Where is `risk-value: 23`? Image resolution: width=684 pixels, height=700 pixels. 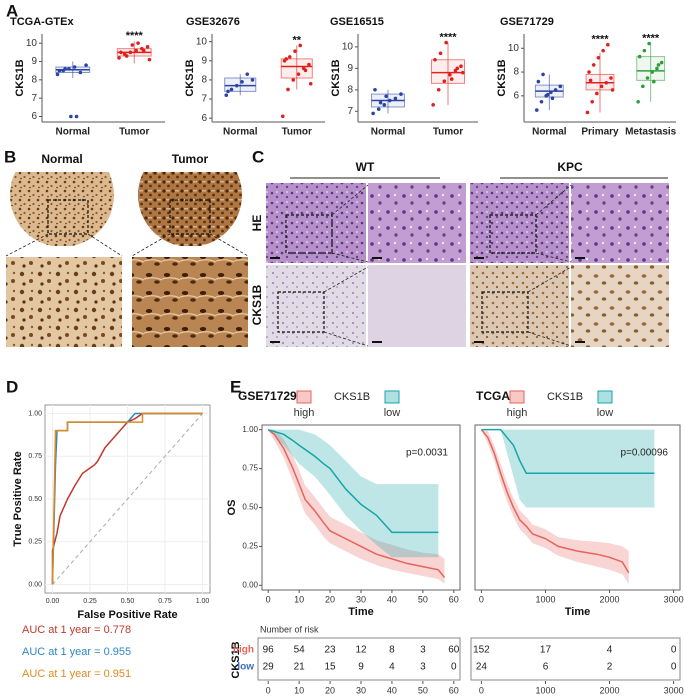 risk-value: 23 is located at coordinates (331, 650).